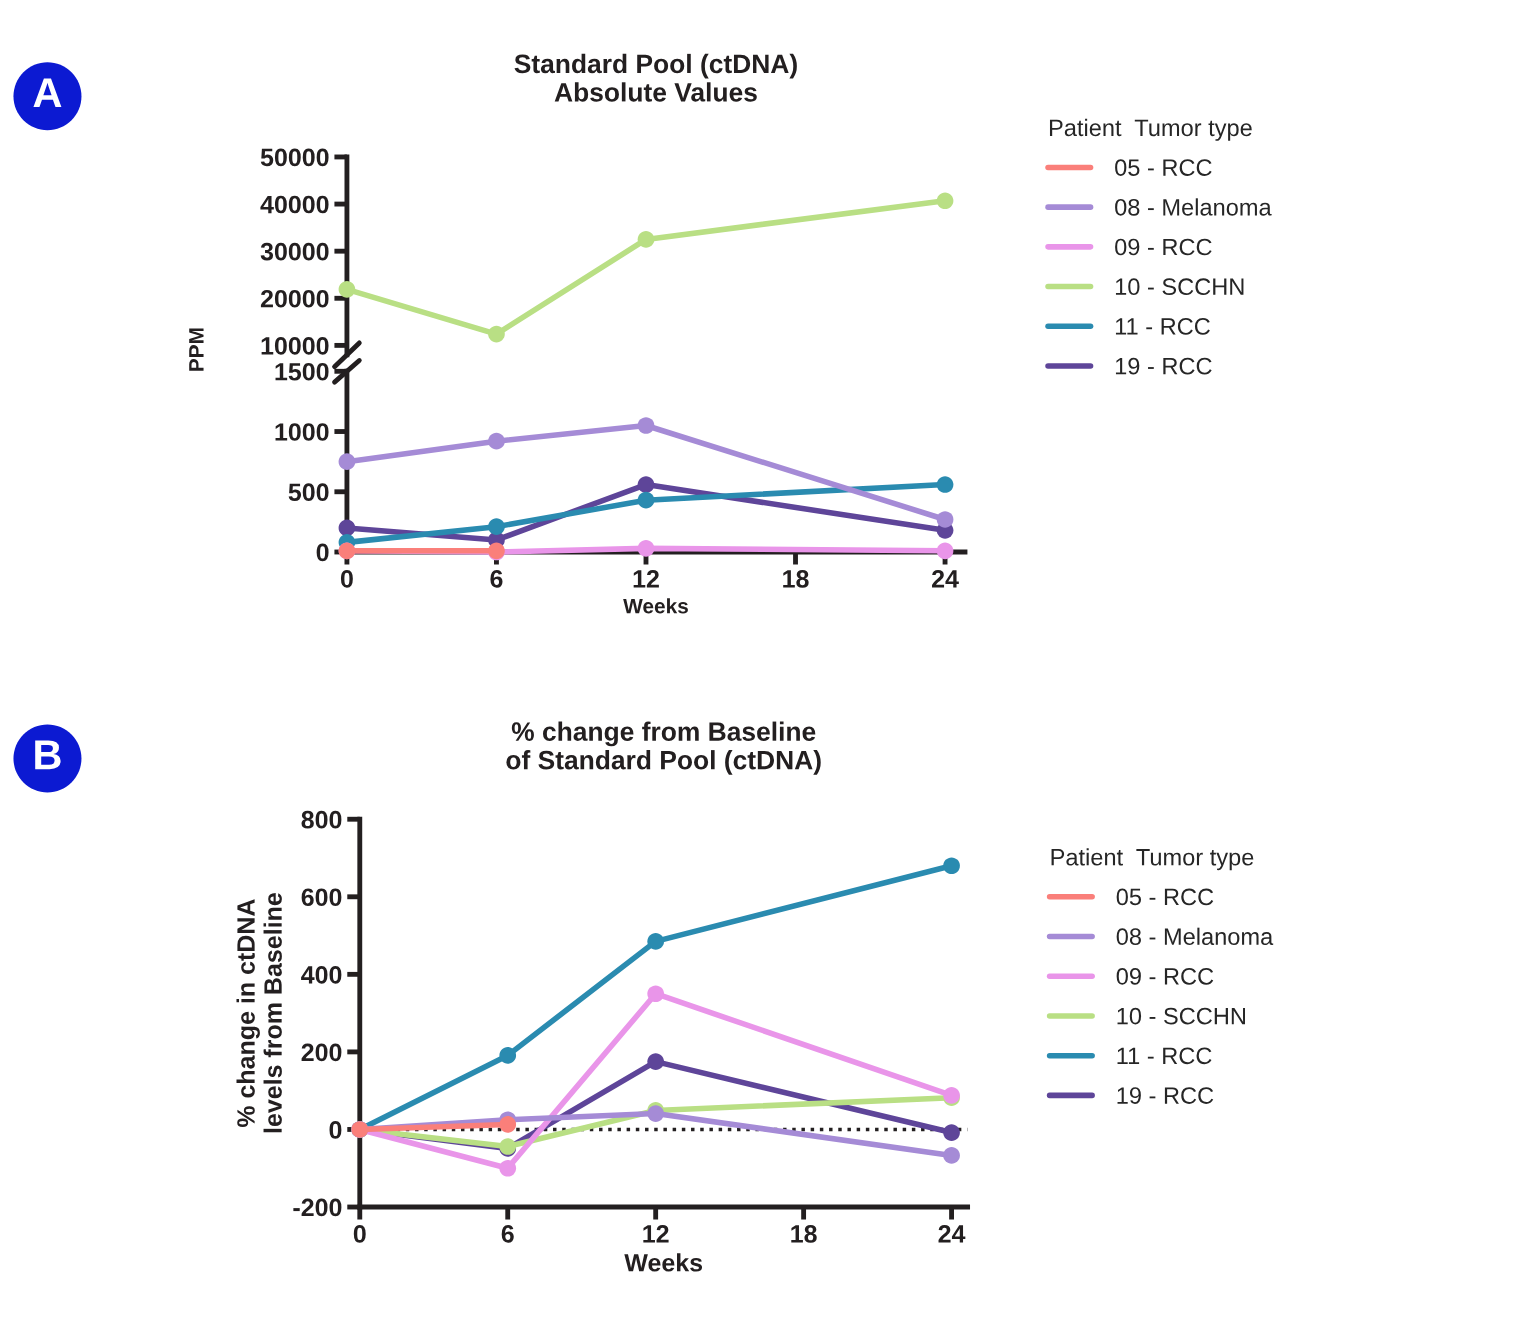 This screenshot has height=1319, width=1531. I want to click on y-tick-label: 200, so click(321, 1052).